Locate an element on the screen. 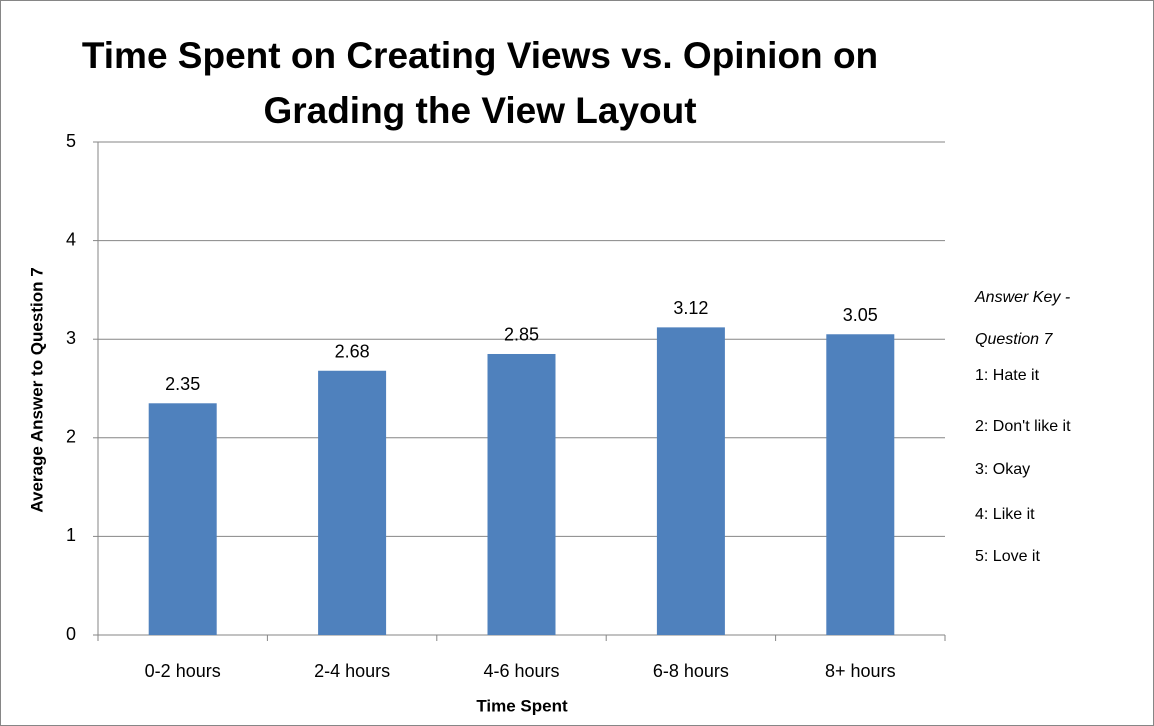 The height and width of the screenshot is (726, 1154). y-tick-label: 0 is located at coordinates (71, 634).